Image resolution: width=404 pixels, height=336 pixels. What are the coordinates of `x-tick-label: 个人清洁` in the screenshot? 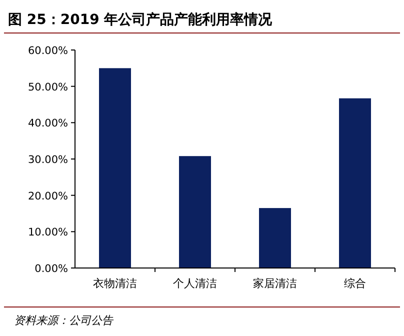 It's located at (195, 283).